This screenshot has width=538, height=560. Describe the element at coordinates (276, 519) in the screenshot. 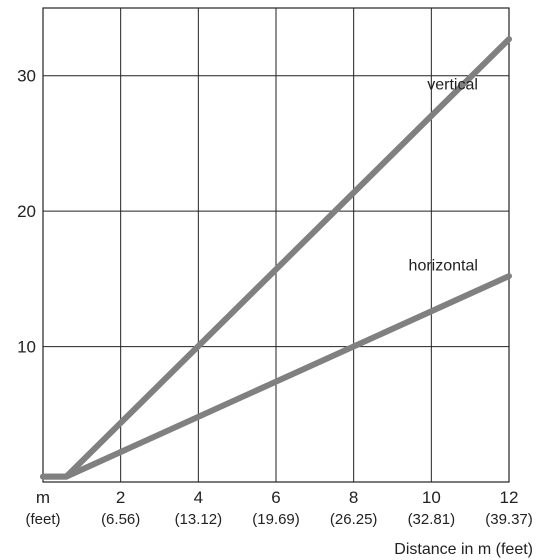

I see `x-tick-sublabel: (19.69)` at that location.